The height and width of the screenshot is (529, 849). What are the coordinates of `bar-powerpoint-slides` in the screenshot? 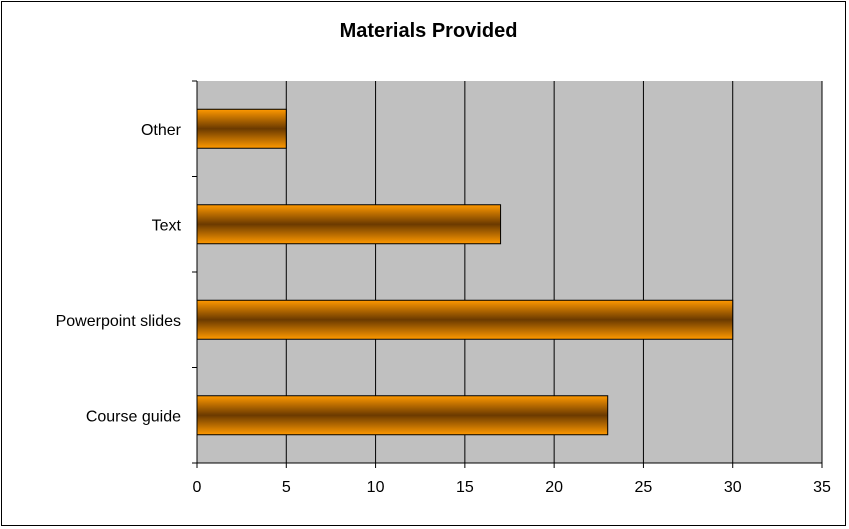 It's located at (465, 319).